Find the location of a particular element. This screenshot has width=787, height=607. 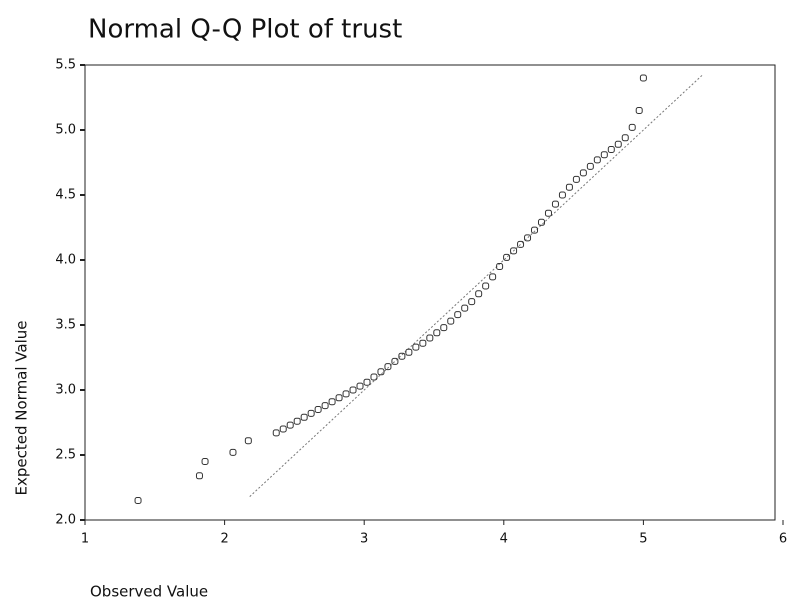

x-tick-label: 2 is located at coordinates (224, 539).